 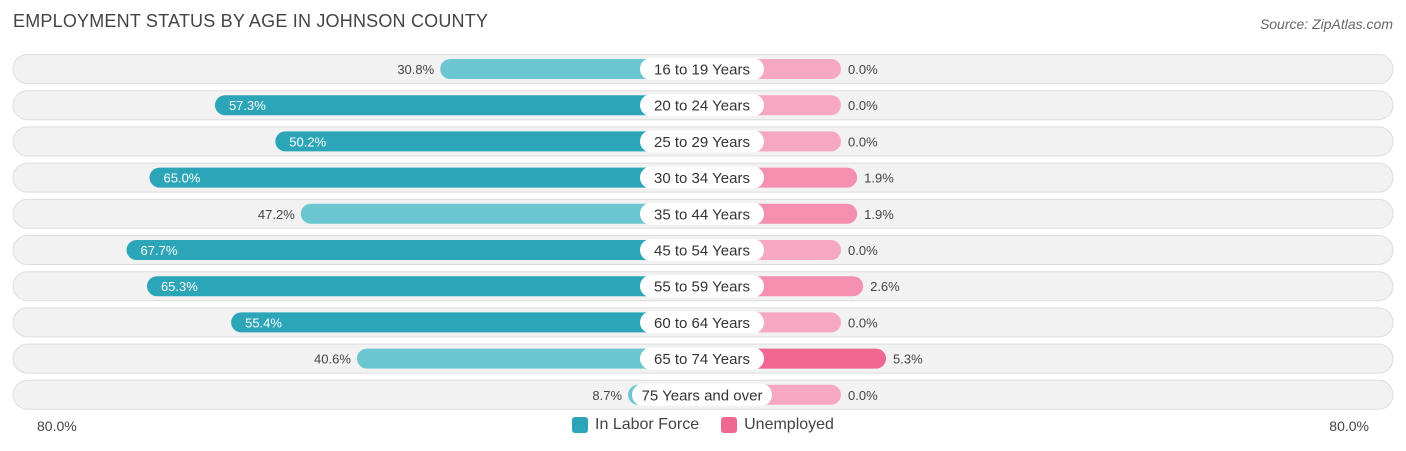 What do you see at coordinates (247, 105) in the screenshot?
I see `value-label-labor-force: 57.3%` at bounding box center [247, 105].